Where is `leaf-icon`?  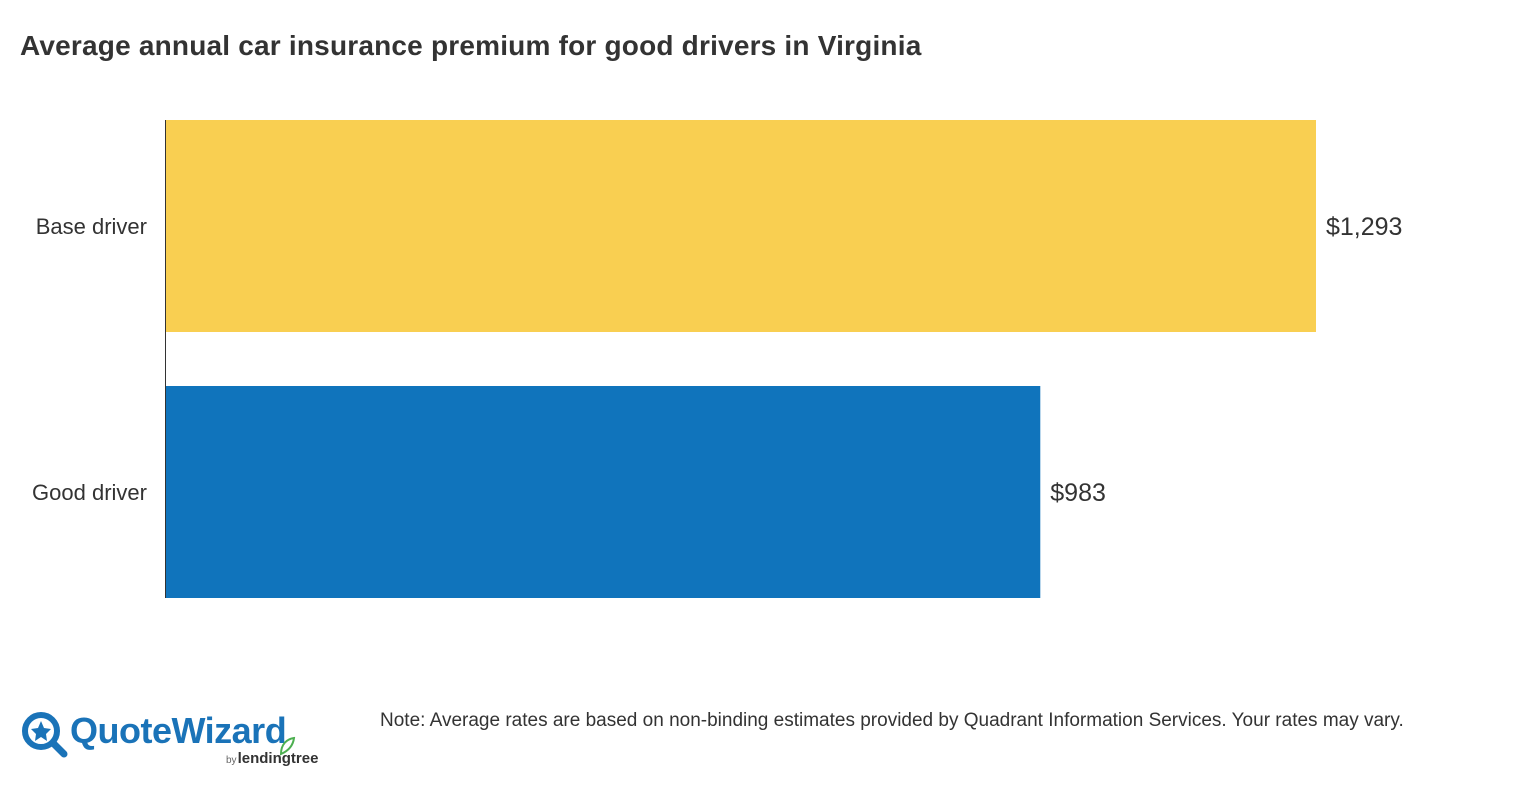 leaf-icon is located at coordinates (287, 746).